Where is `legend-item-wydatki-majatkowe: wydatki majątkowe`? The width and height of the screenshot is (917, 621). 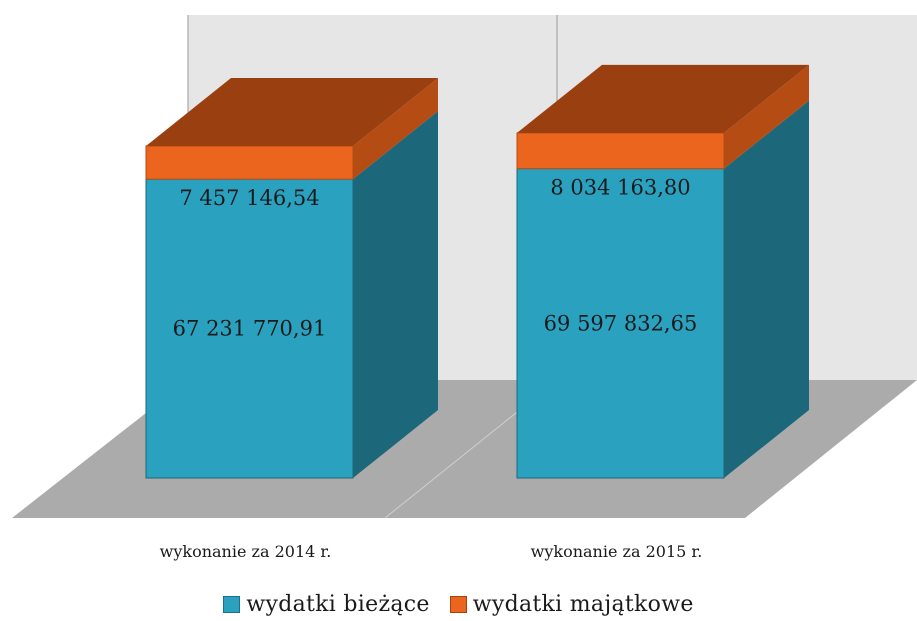
legend-item-wydatki-majatkowe: wydatki majątkowe is located at coordinates (571, 604).